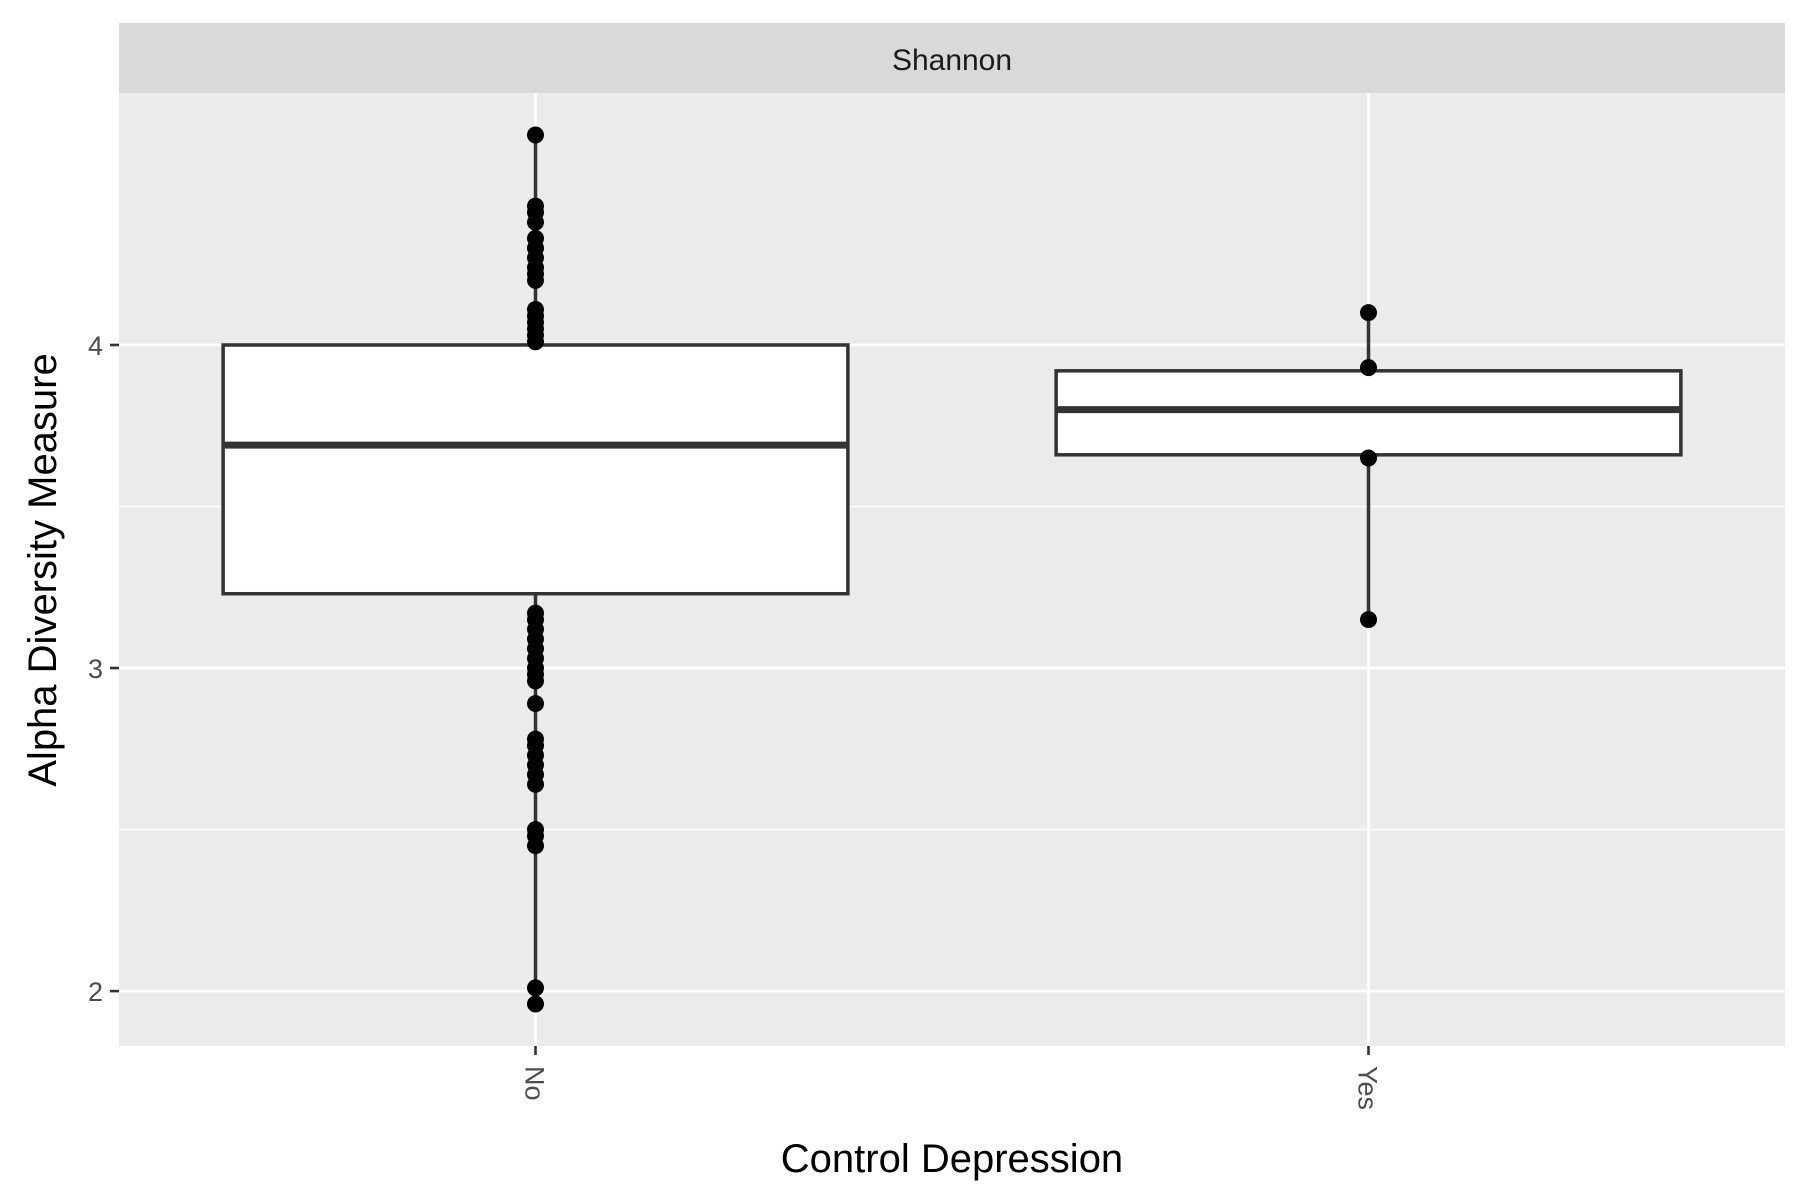  I want to click on box-yes, so click(1368, 466).